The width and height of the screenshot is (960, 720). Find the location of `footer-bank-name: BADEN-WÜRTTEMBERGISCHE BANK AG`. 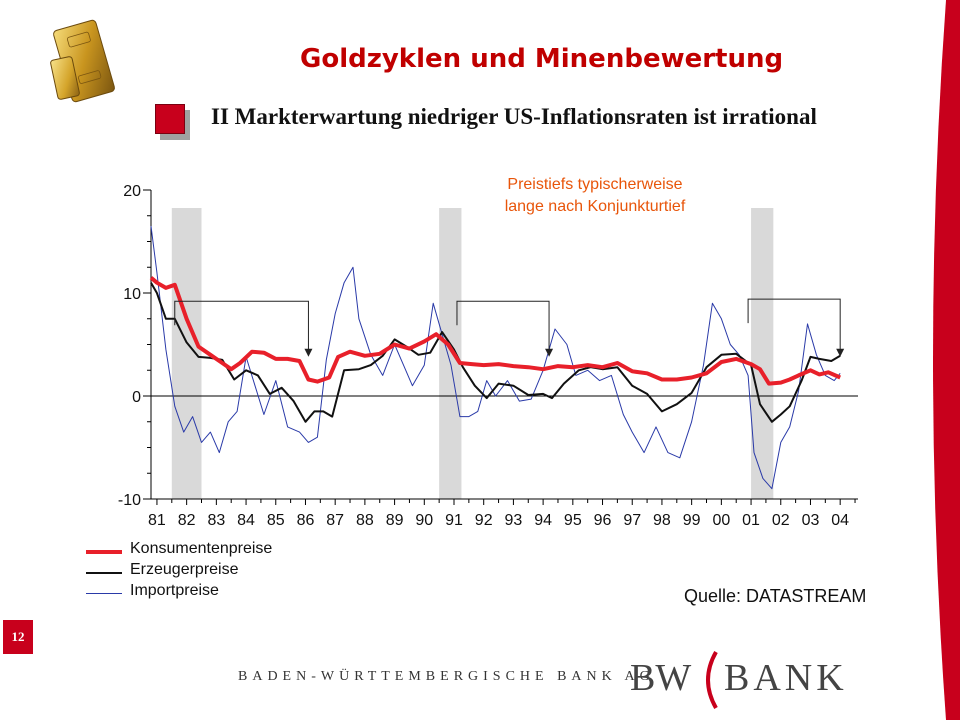

footer-bank-name: BADEN-WÜRTTEMBERGISCHE BANK AG is located at coordinates (446, 676).